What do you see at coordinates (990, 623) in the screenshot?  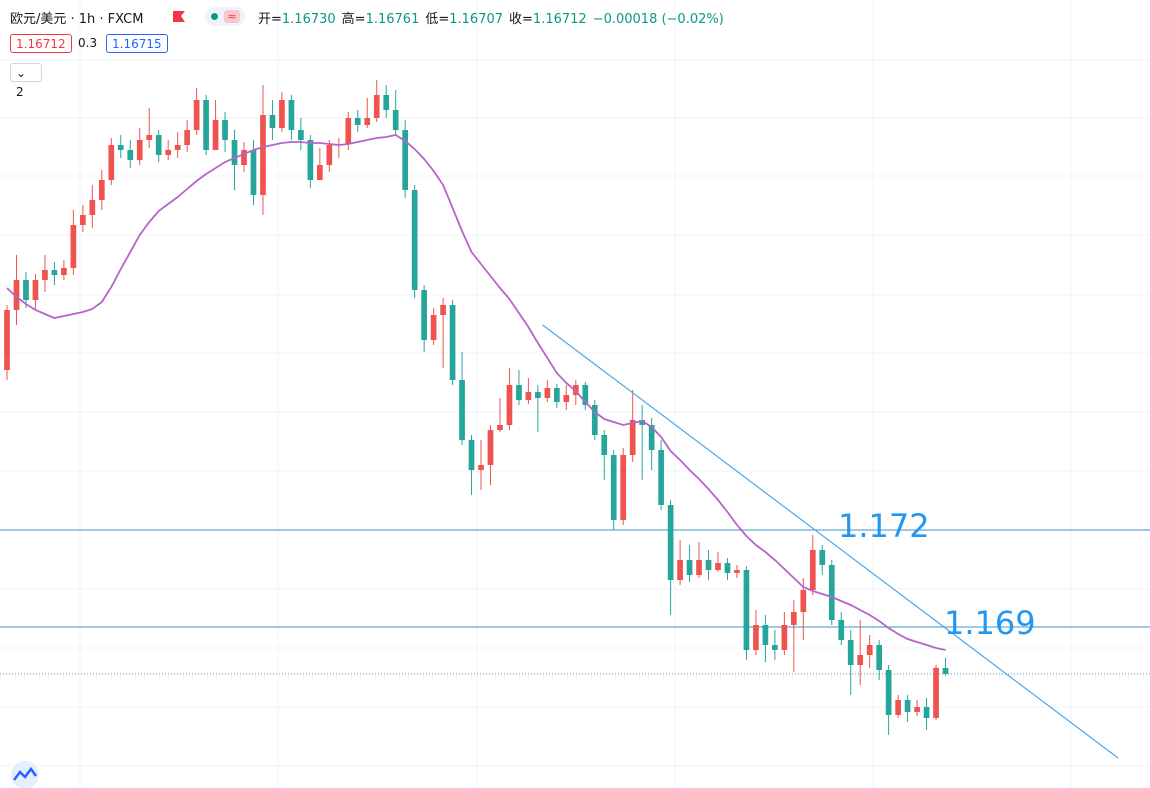 I see `price-line-label: 1.169` at bounding box center [990, 623].